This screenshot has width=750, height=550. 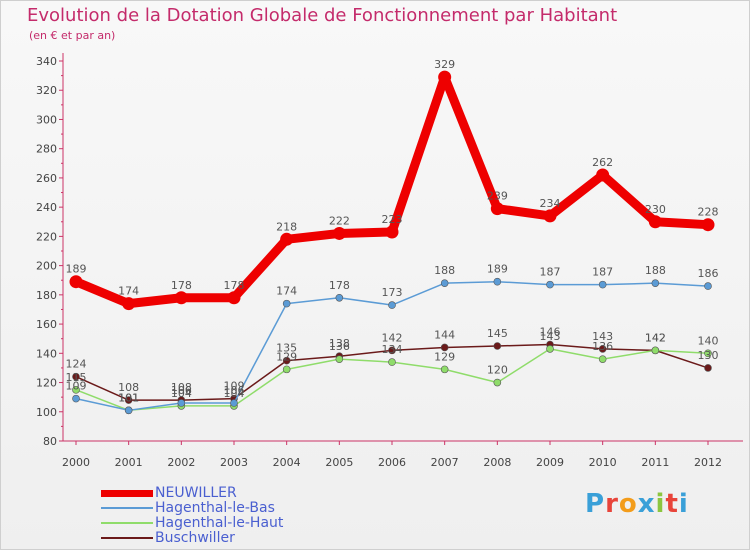 What do you see at coordinates (708, 273) in the screenshot?
I see `data-label: 186` at bounding box center [708, 273].